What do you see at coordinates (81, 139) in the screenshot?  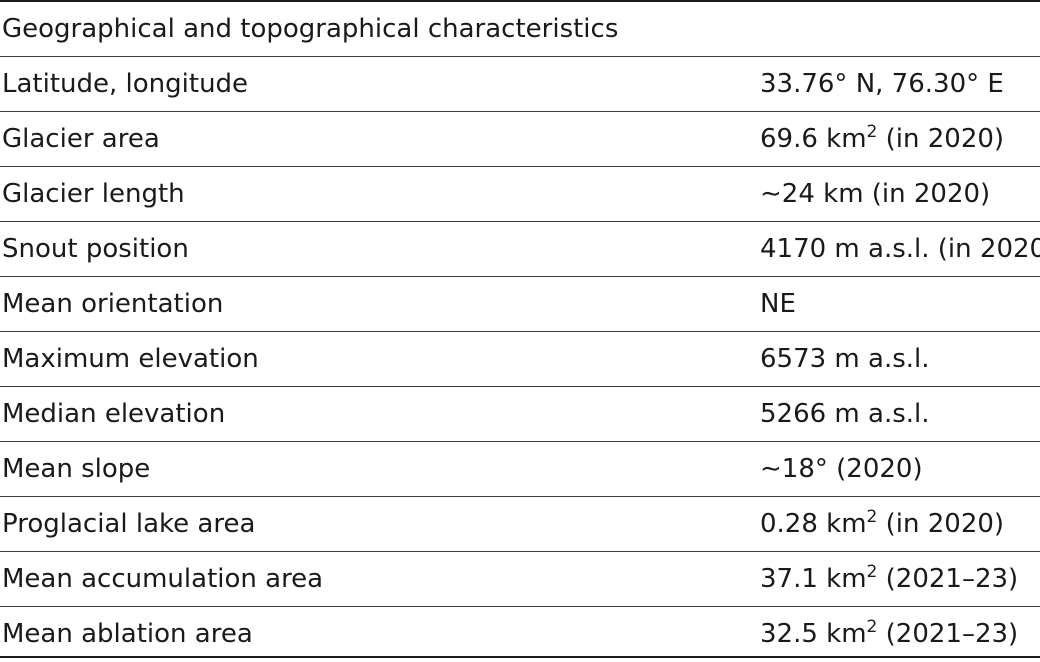 I see `row-label: Glacier area` at bounding box center [81, 139].